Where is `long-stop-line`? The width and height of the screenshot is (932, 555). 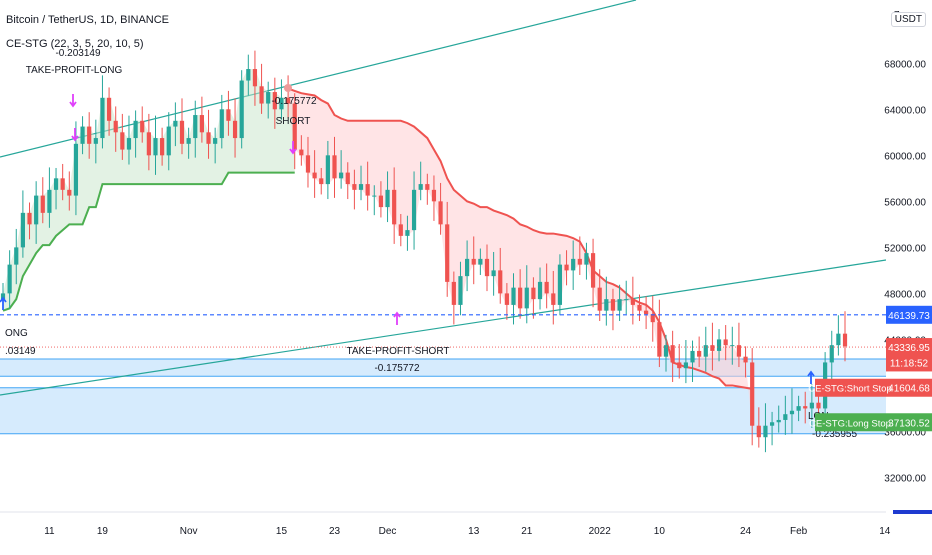
long-stop-line is located at coordinates (148, 241).